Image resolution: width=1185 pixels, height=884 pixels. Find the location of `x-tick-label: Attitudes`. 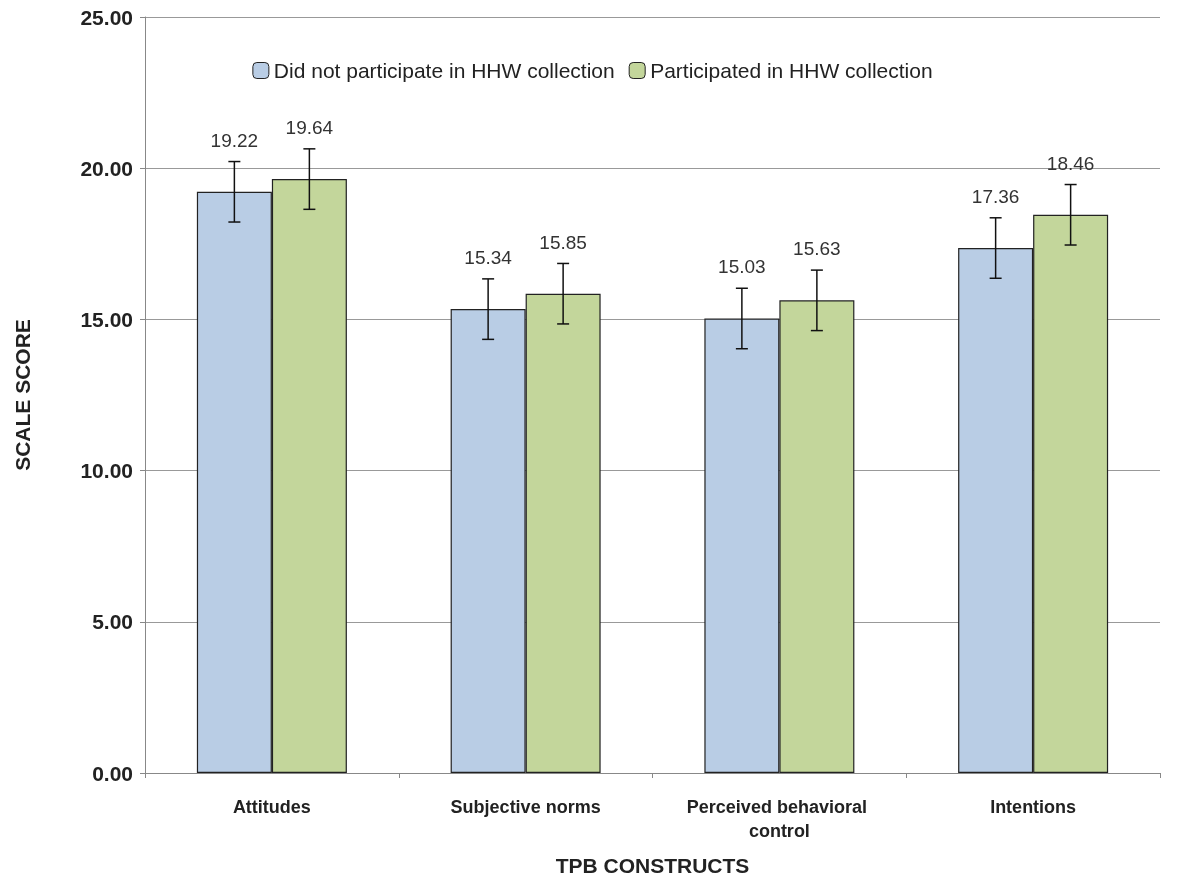

x-tick-label: Attitudes is located at coordinates (271, 807).